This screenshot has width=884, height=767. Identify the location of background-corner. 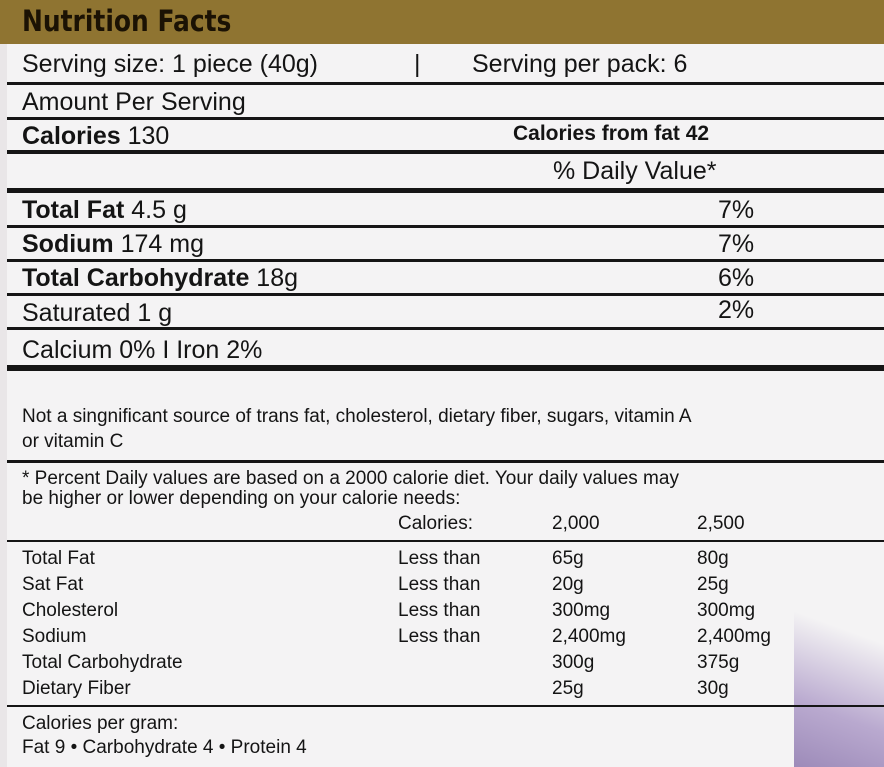
(839, 672).